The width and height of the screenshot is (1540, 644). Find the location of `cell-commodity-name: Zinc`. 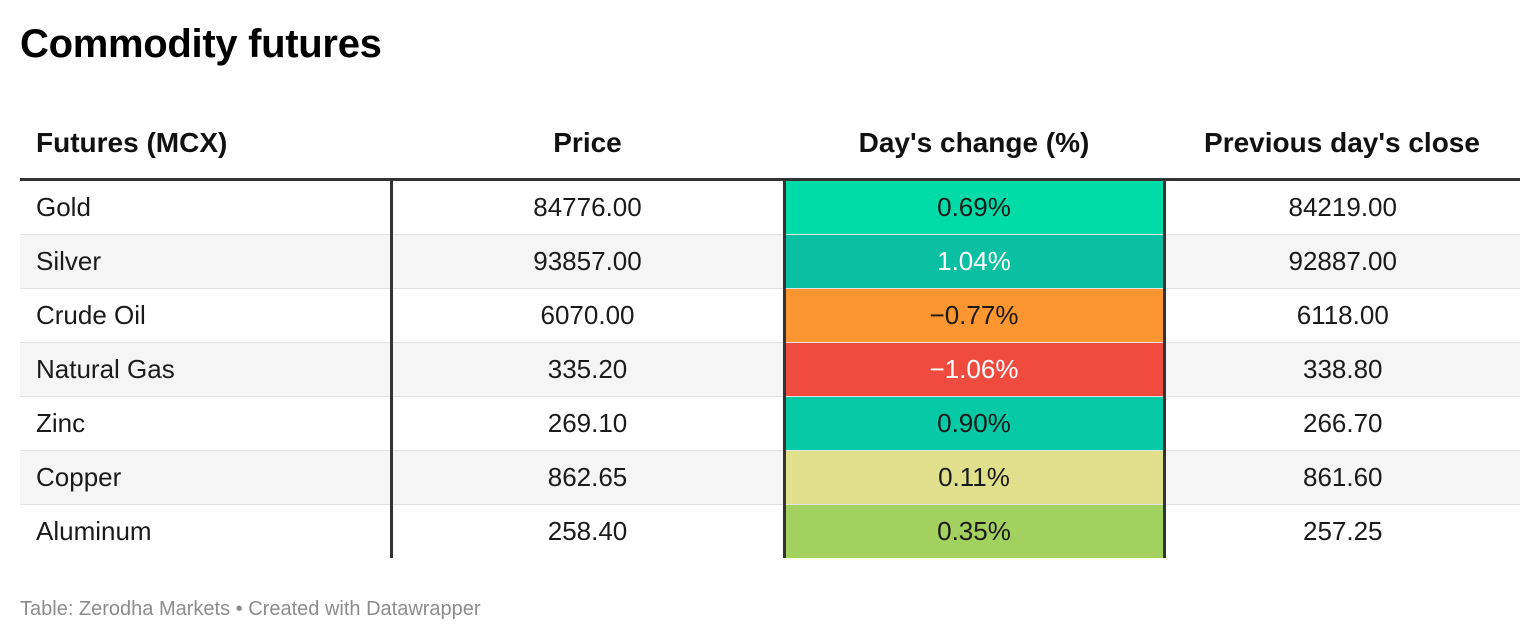

cell-commodity-name: Zinc is located at coordinates (206, 423).